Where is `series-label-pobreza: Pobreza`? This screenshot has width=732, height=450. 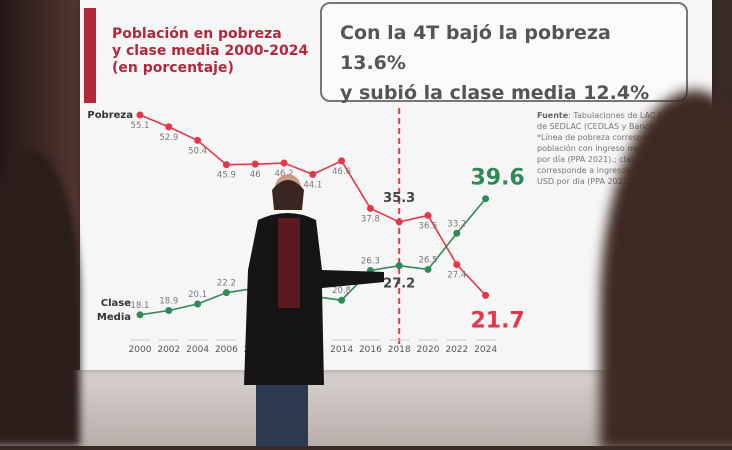
series-label-pobreza: Pobreza is located at coordinates (110, 115).